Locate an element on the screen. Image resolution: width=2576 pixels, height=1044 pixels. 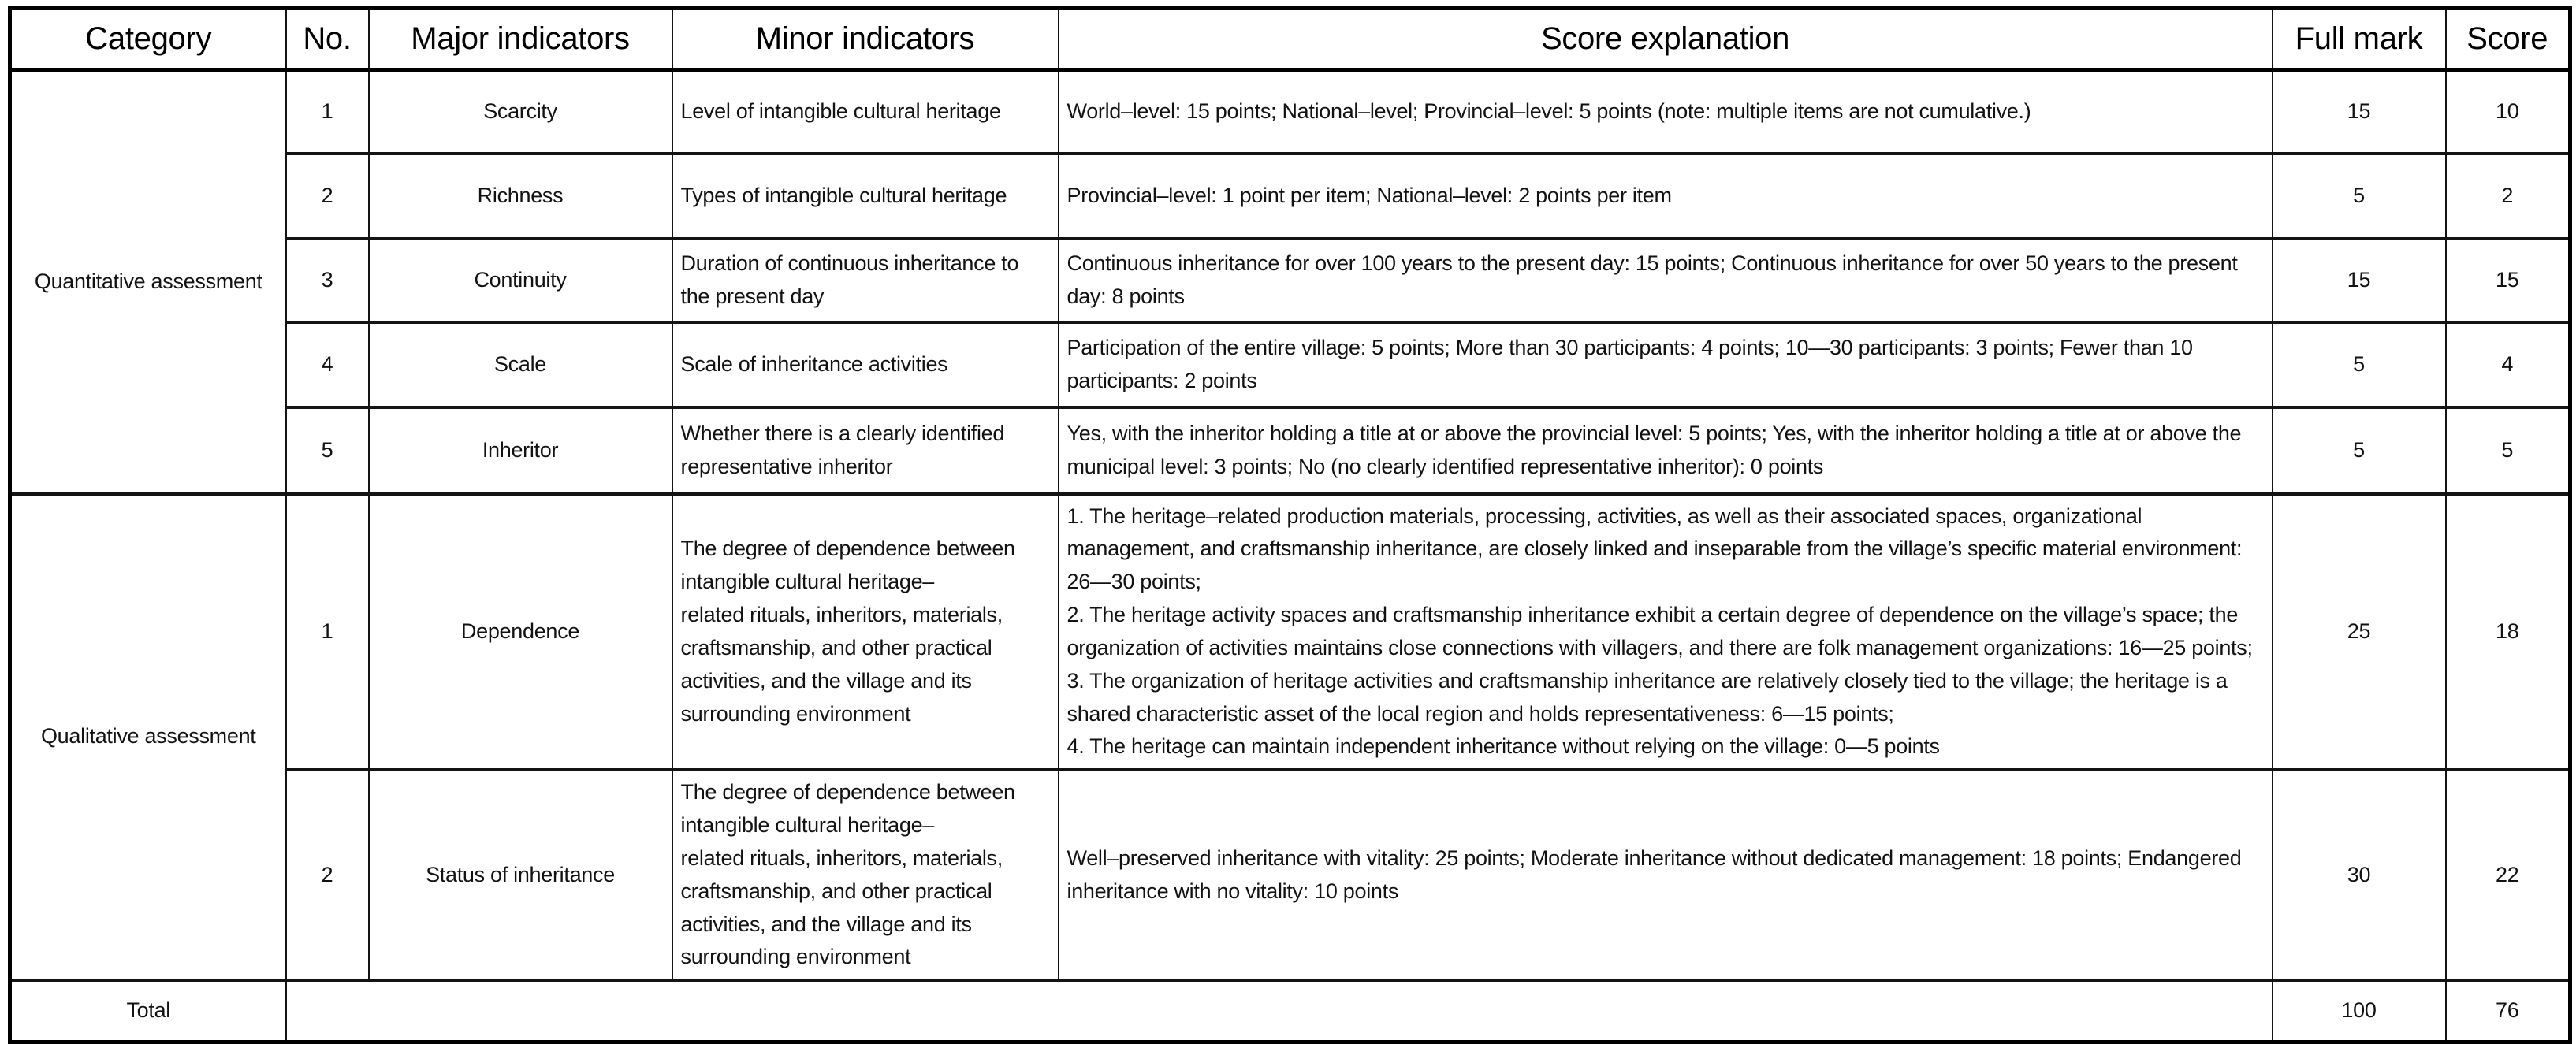
cell-major-indicator: Status of inheritance is located at coordinates (520, 875).